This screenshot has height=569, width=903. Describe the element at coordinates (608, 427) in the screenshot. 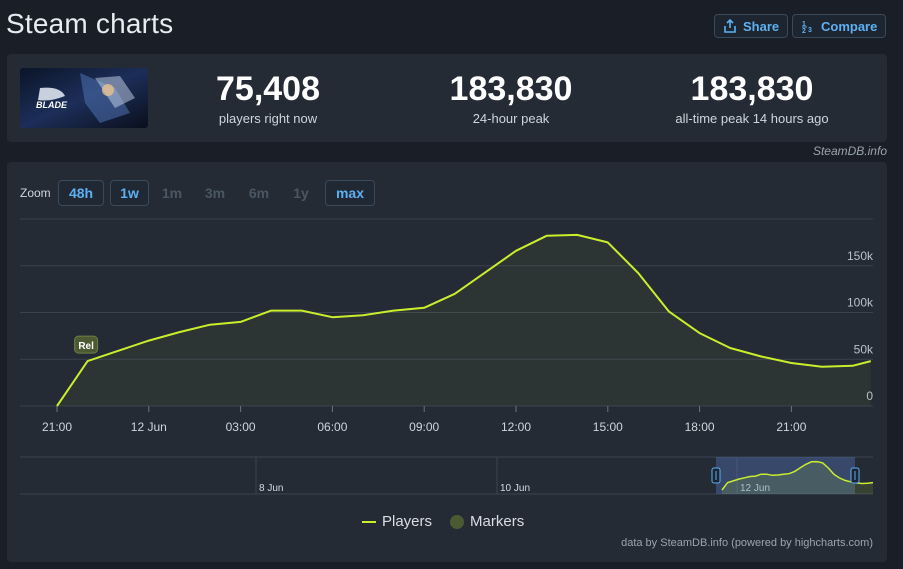

I see `x-tick-label: 15:00` at that location.